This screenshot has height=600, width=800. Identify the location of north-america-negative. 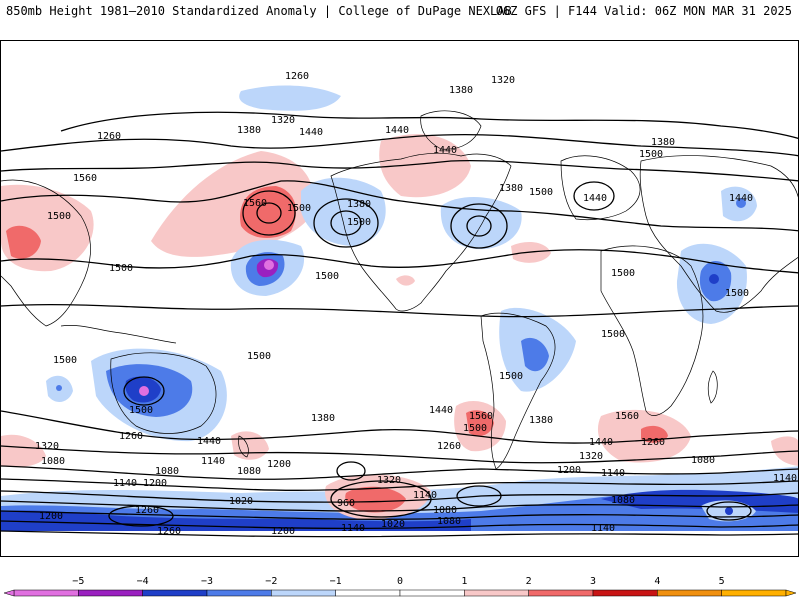
(481, 223).